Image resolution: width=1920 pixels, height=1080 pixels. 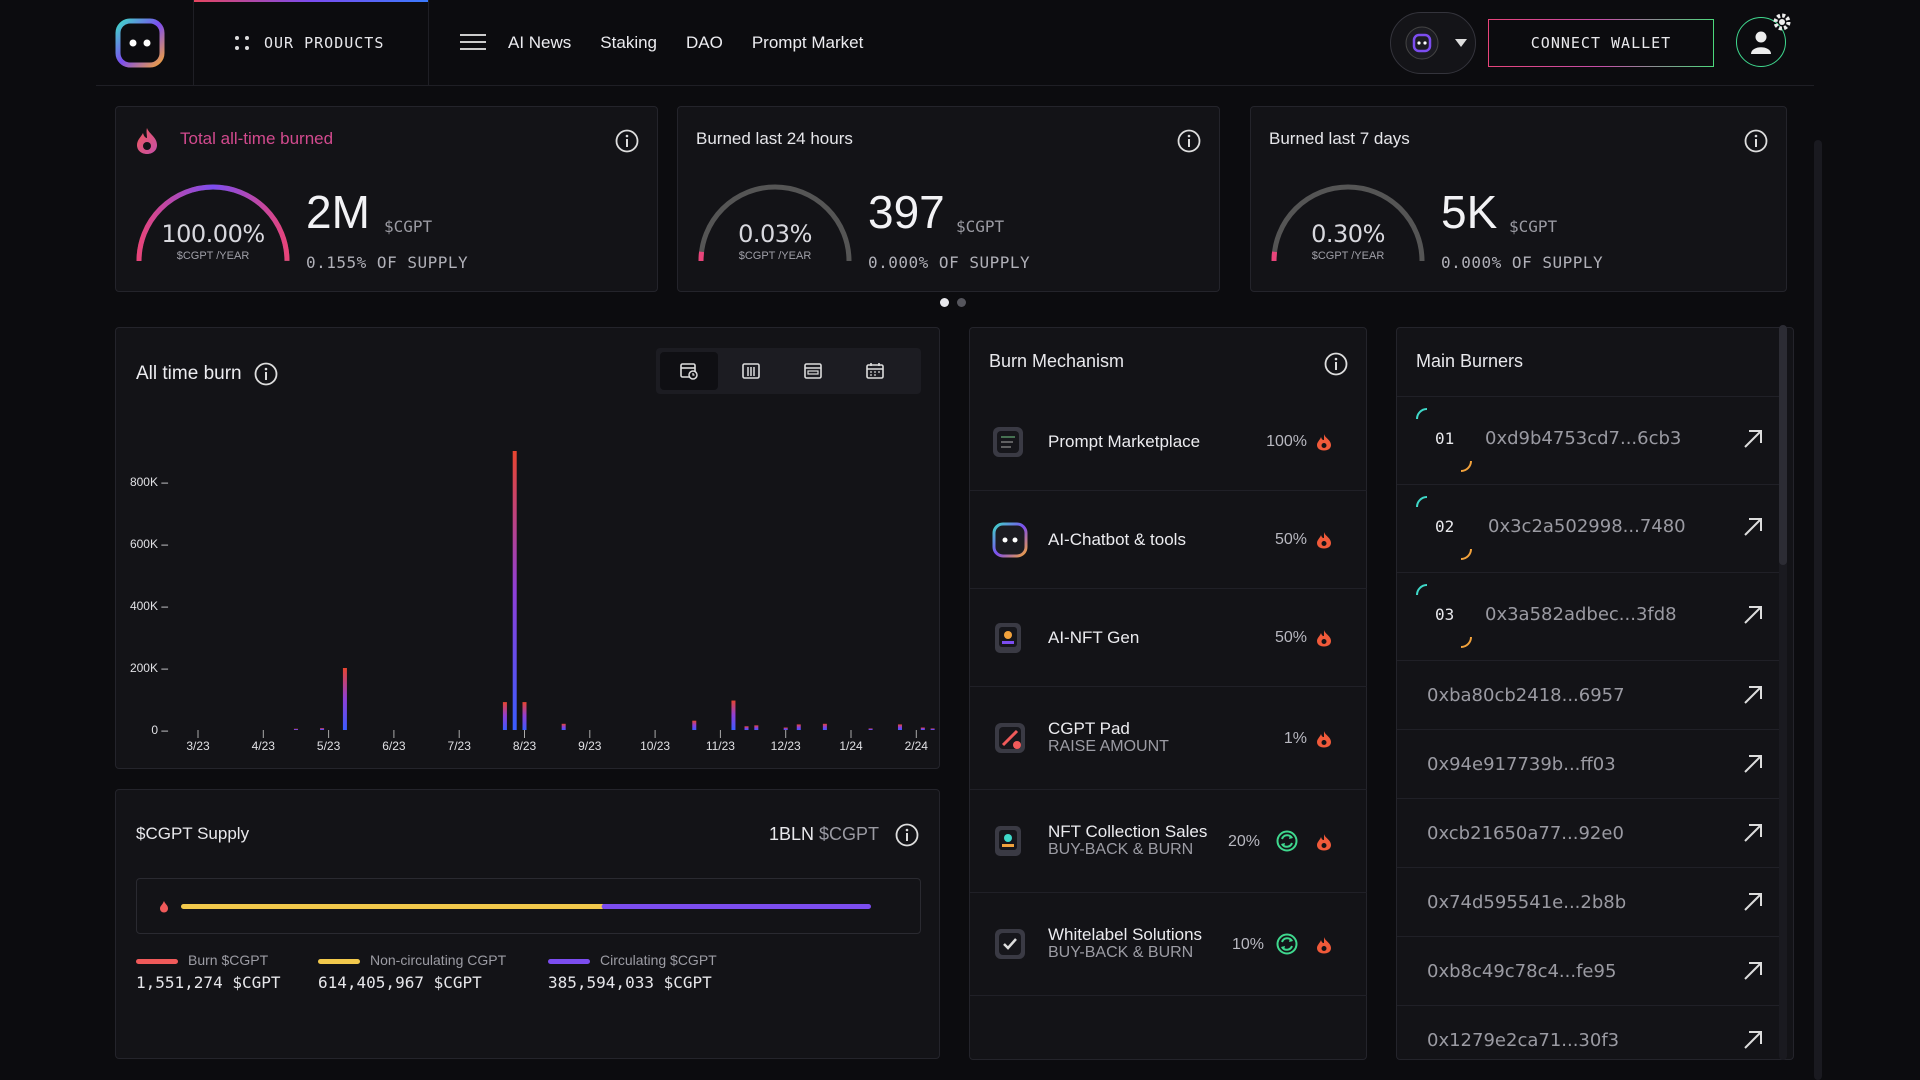 I want to click on x-tick-label: 10/23, so click(x=655, y=746).